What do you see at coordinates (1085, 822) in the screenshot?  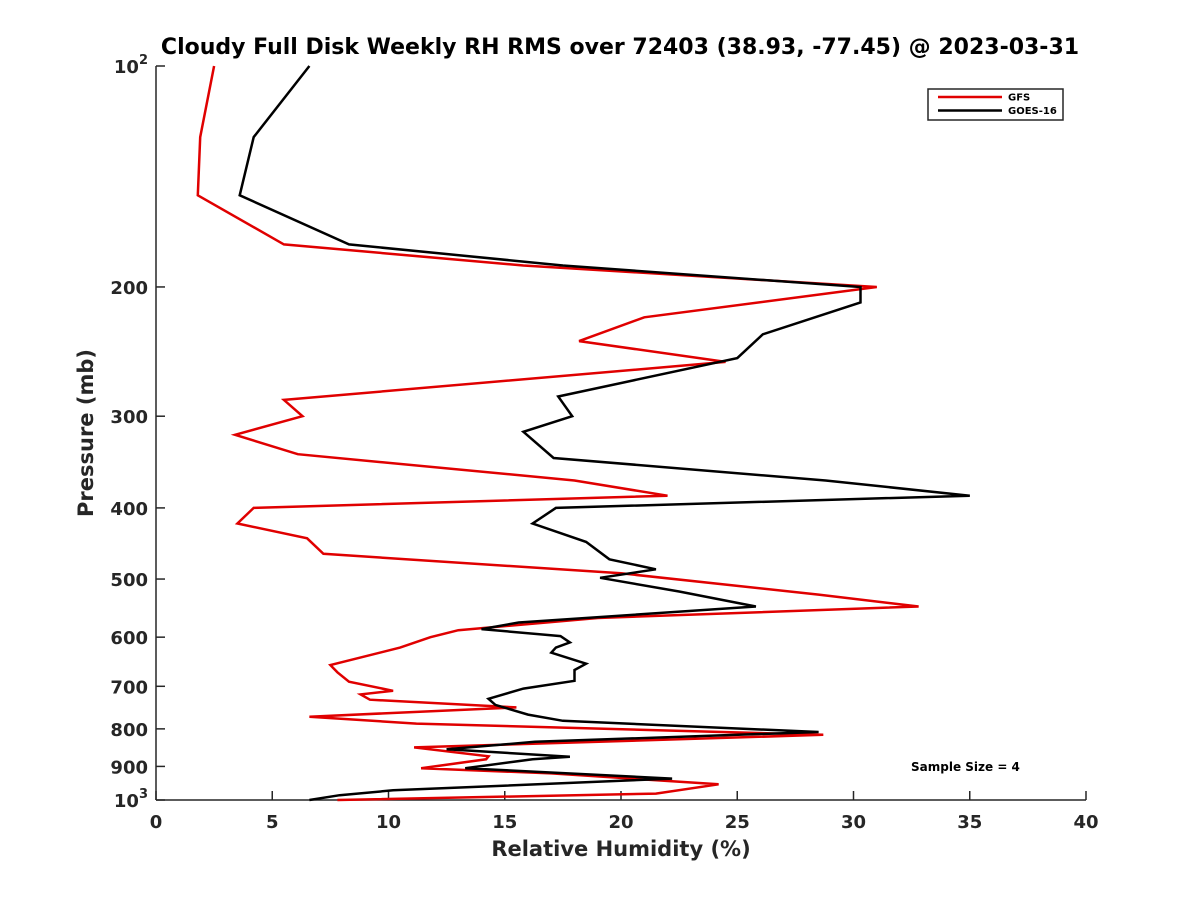 I see `x-tick-label: 40` at bounding box center [1085, 822].